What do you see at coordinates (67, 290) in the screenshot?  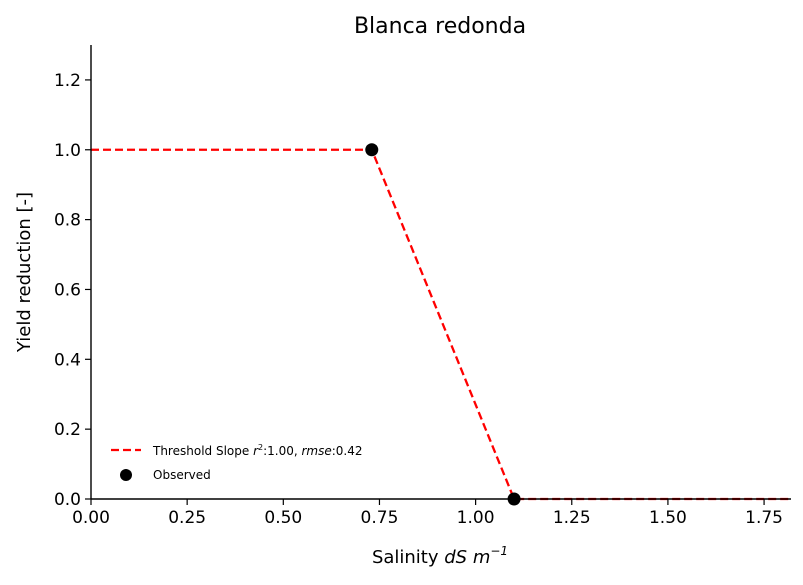 I see `y-tick-label: 0.6` at bounding box center [67, 290].